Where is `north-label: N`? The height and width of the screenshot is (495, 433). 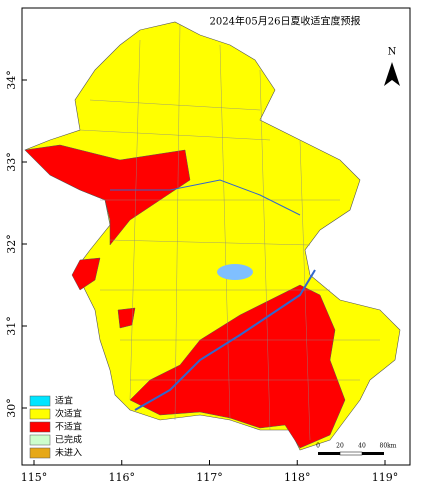
north-label: N is located at coordinates (392, 52).